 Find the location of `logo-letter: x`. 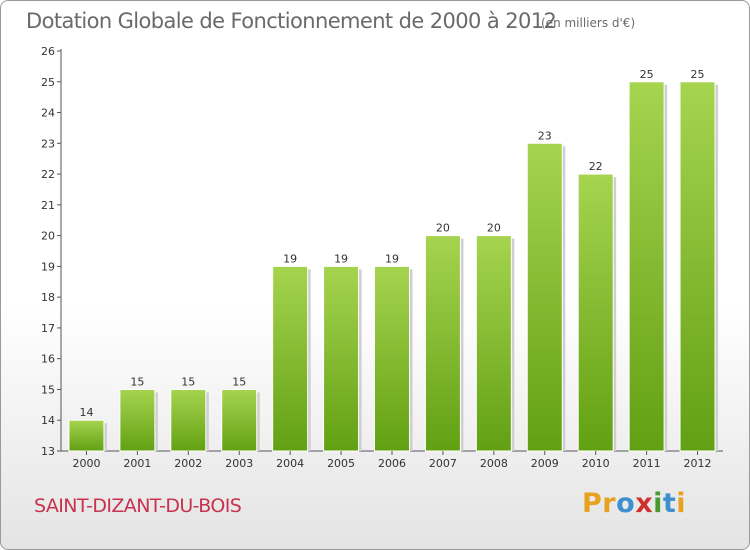

logo-letter: x is located at coordinates (644, 503).